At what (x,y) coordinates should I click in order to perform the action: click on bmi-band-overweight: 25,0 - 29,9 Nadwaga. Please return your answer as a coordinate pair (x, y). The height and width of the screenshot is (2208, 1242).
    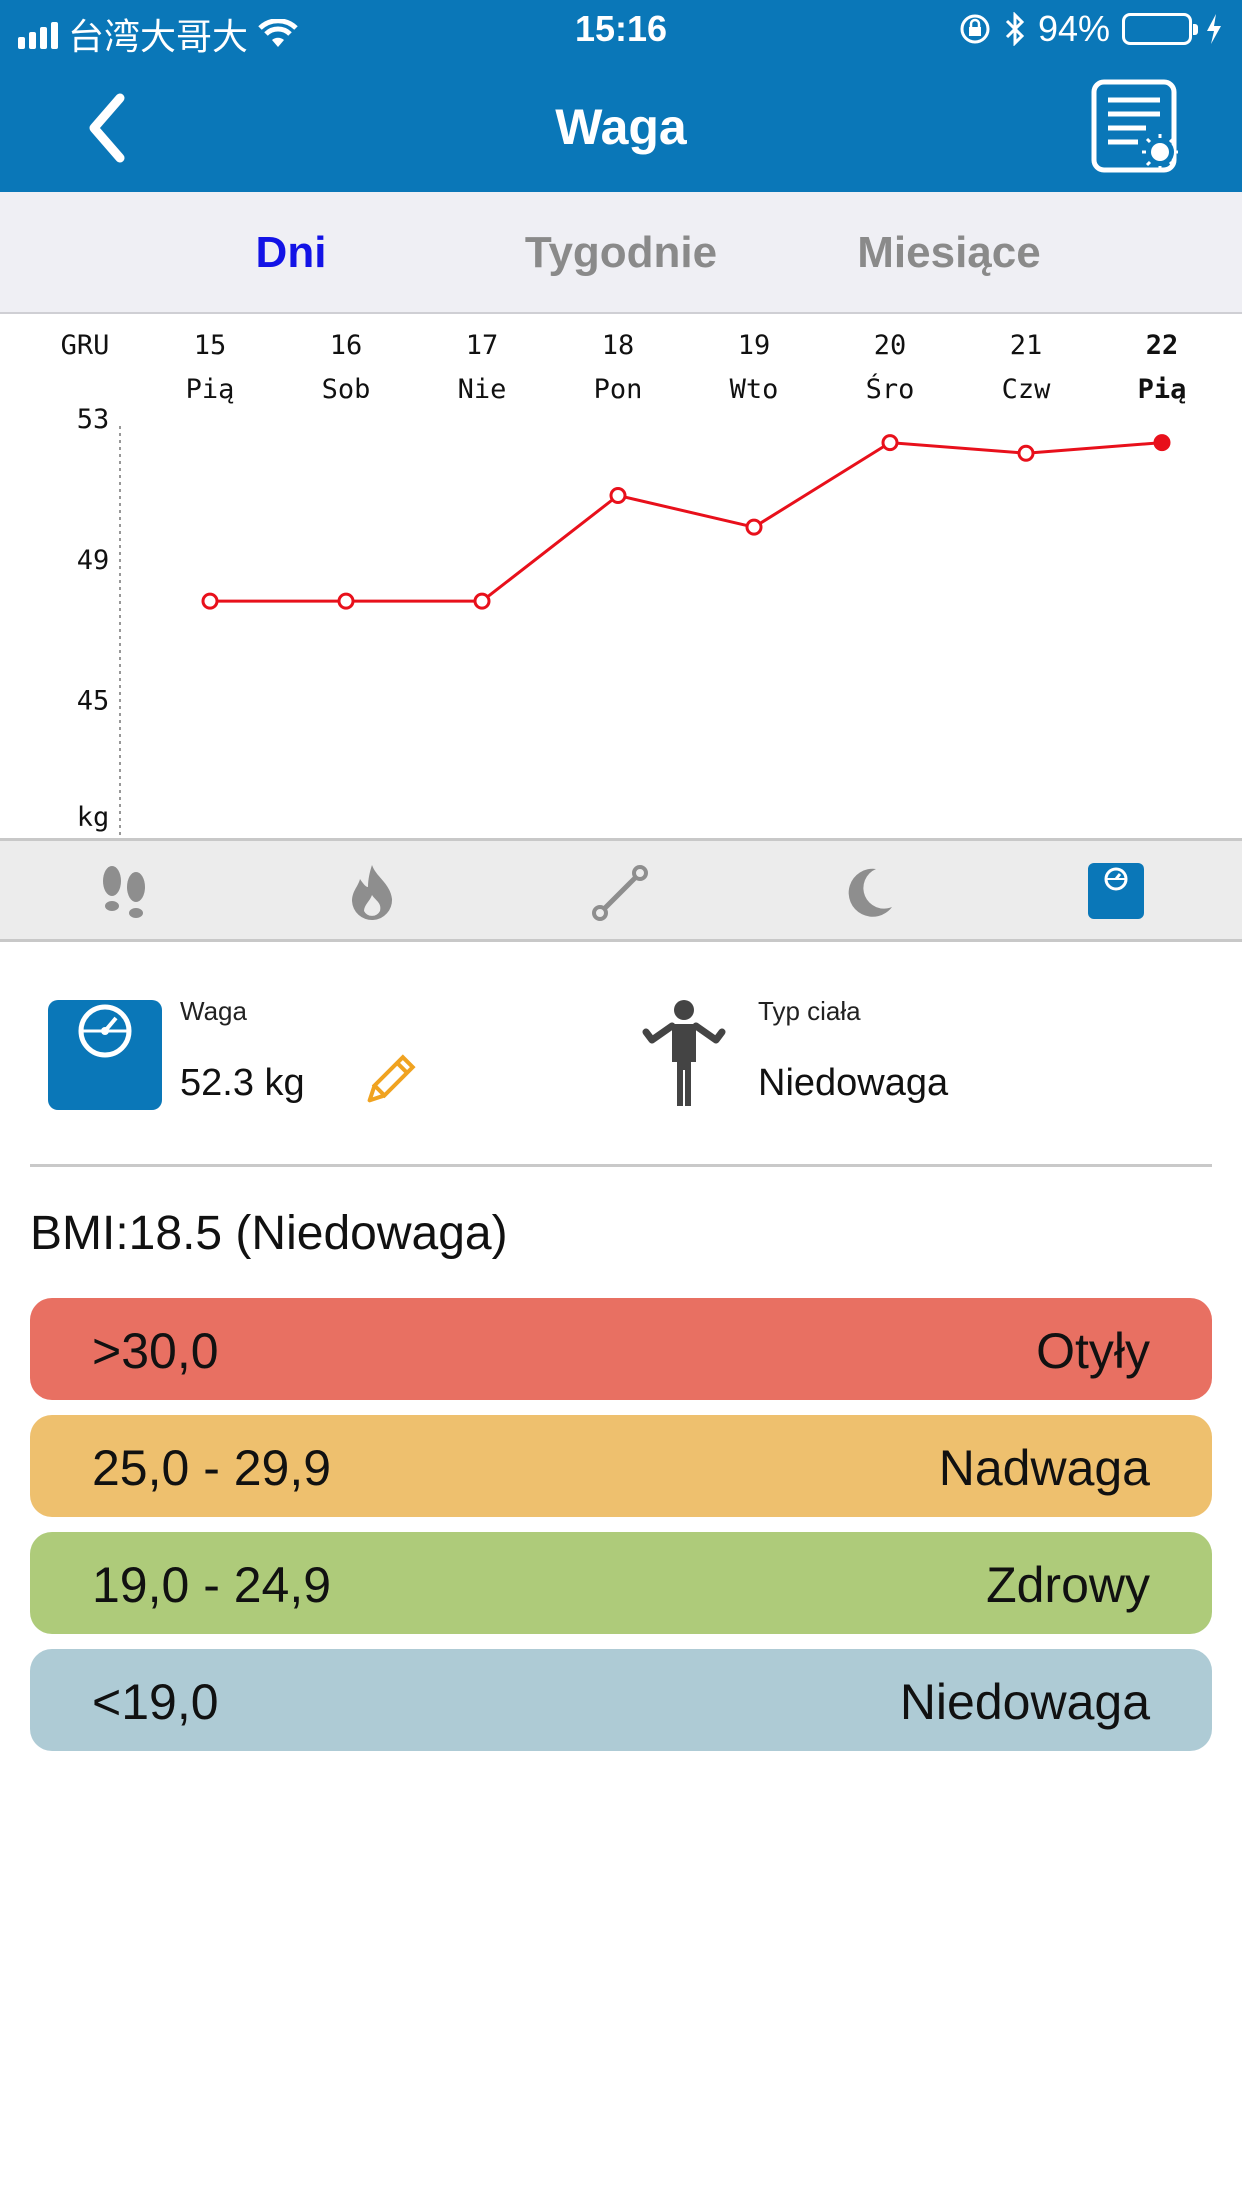
    Looking at the image, I should click on (621, 1466).